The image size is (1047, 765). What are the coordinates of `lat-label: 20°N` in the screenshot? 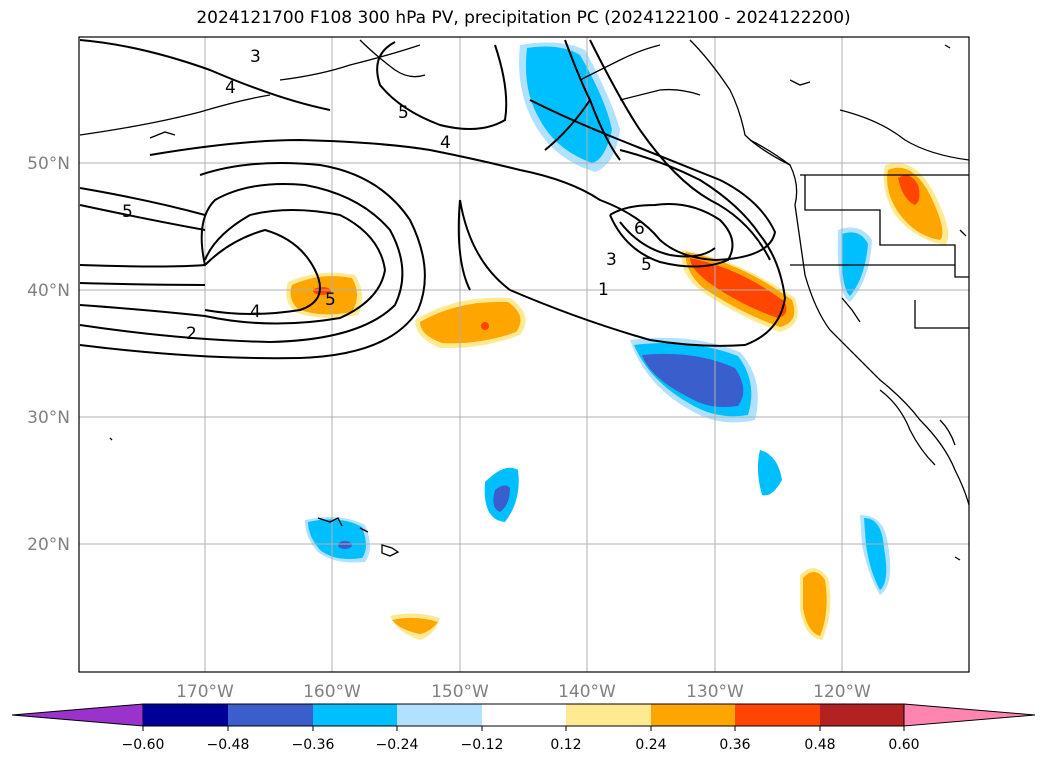 It's located at (48, 545).